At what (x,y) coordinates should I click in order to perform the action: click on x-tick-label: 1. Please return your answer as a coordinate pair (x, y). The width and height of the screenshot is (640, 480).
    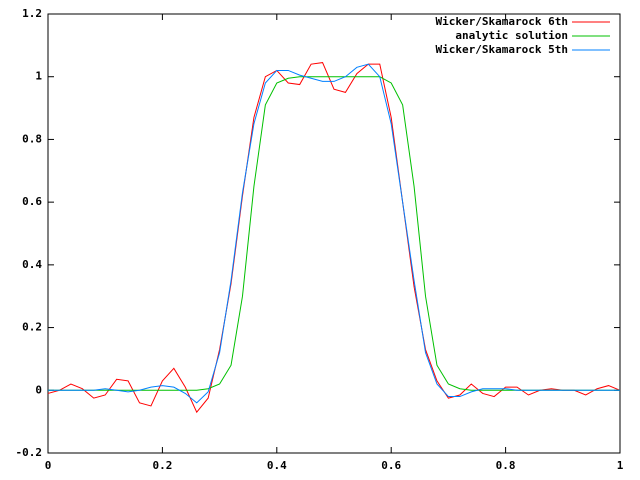
    Looking at the image, I should click on (620, 465).